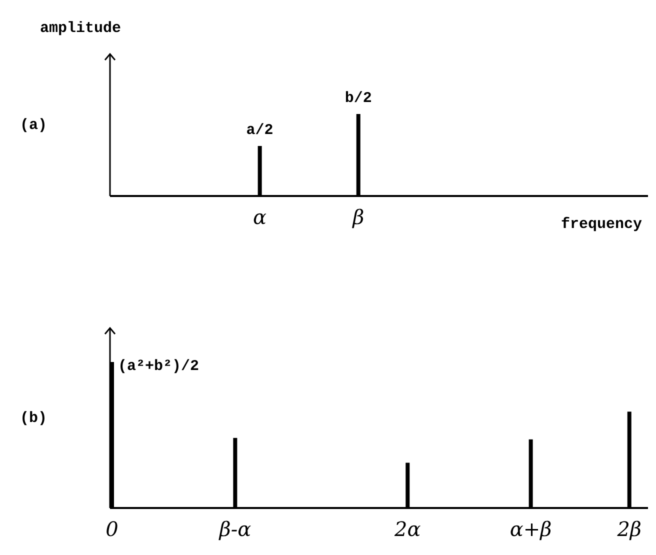  Describe the element at coordinates (34, 418) in the screenshot. I see `text: (b)` at that location.